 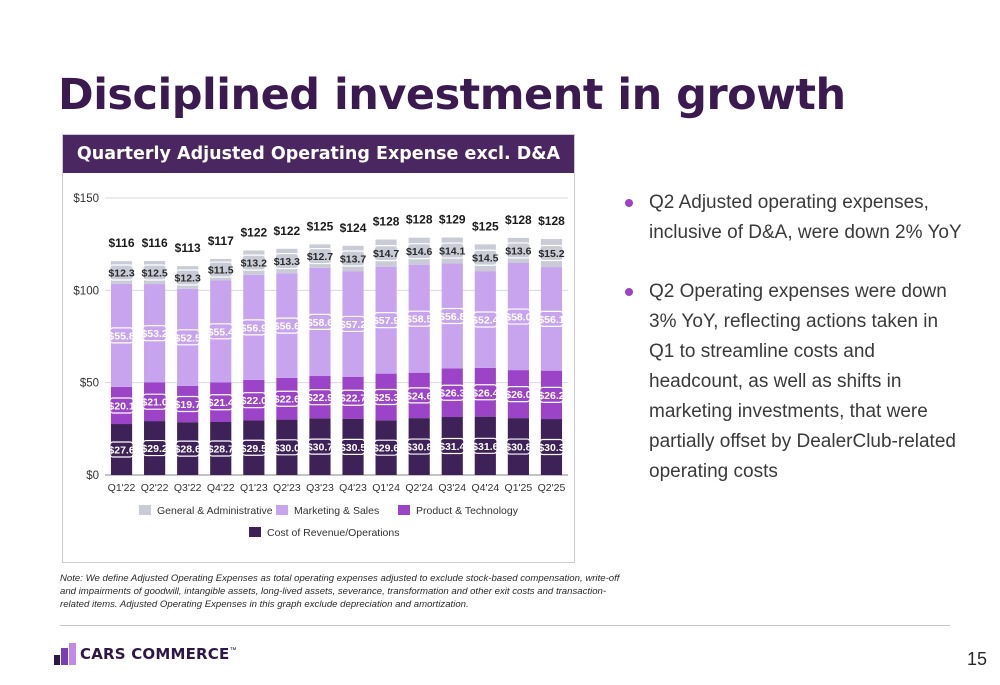 I want to click on data-label: $22.0, so click(x=254, y=401).